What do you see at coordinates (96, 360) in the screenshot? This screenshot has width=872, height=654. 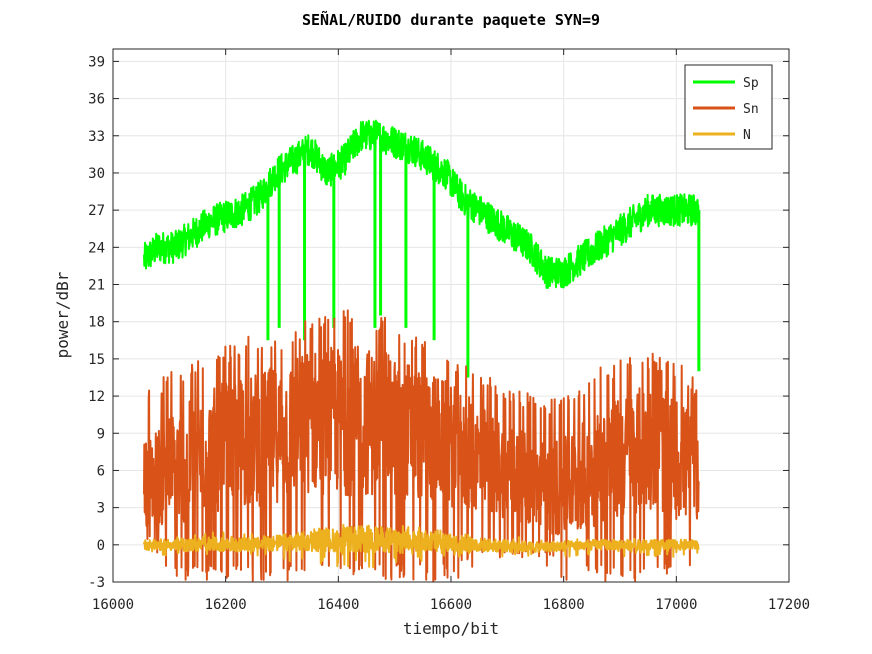 I see `y-tick-label: 15` at bounding box center [96, 360].